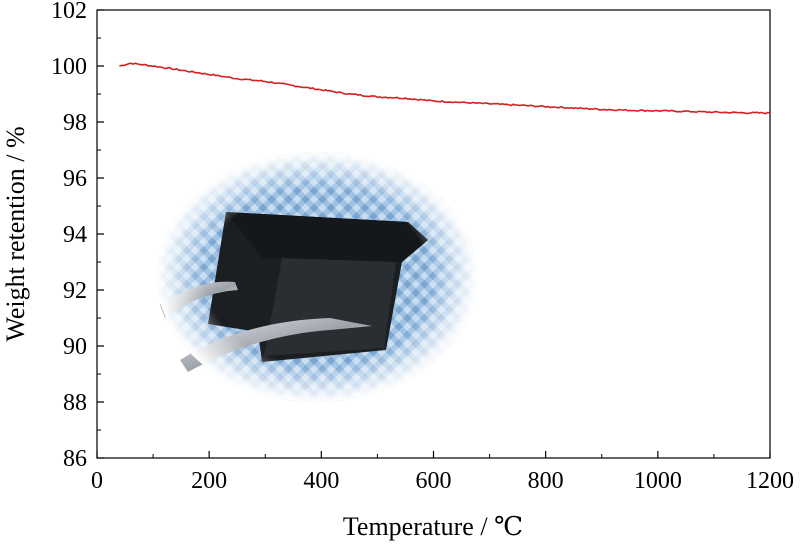  What do you see at coordinates (546, 481) in the screenshot?
I see `x-tick-label: 800` at bounding box center [546, 481].